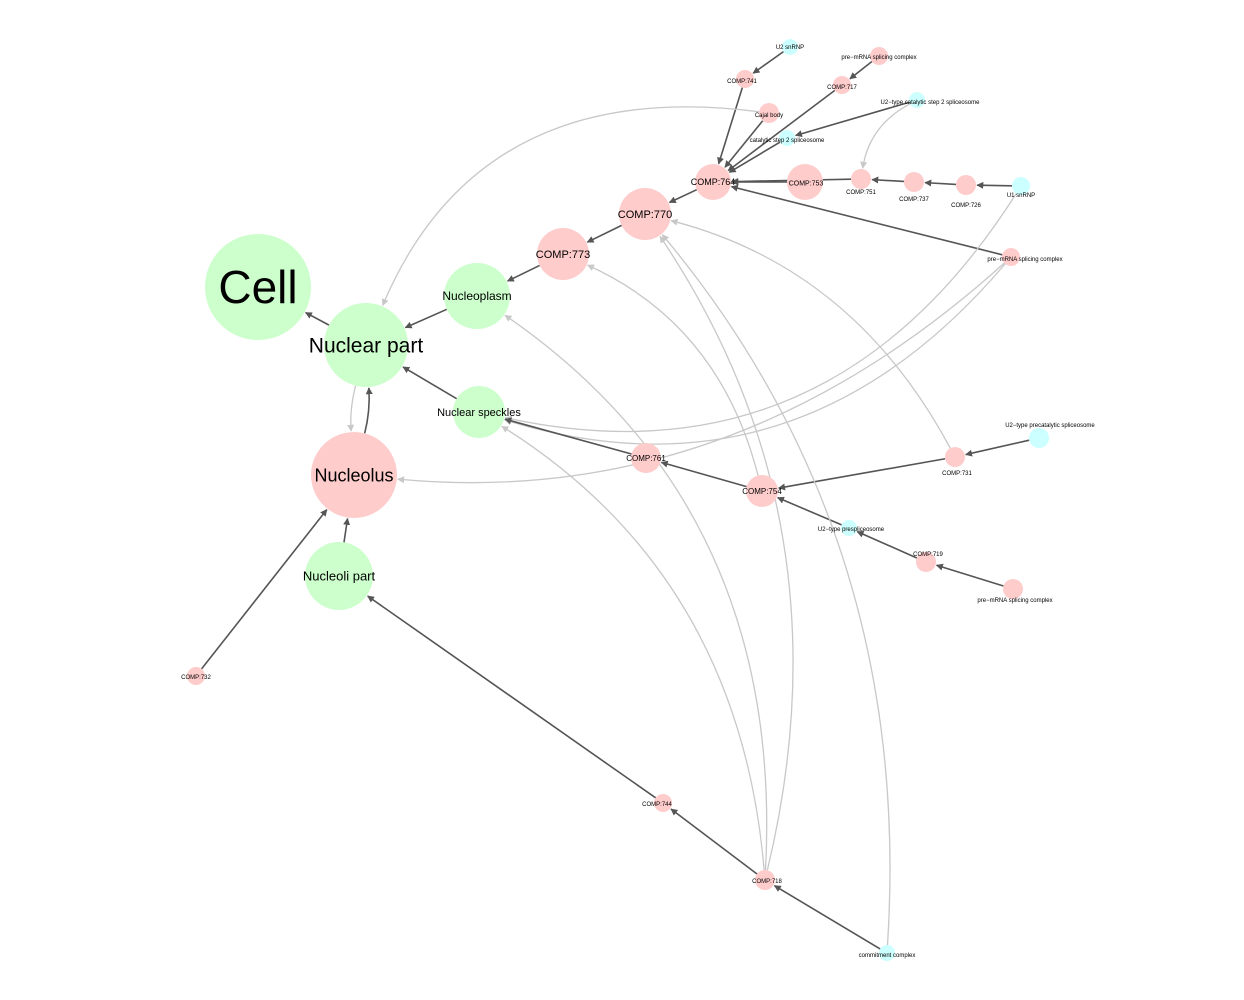 The height and width of the screenshot is (1000, 1244). Describe the element at coordinates (809, 511) in the screenshot. I see `edge-u2-prespliceosome-to-comp754` at that location.